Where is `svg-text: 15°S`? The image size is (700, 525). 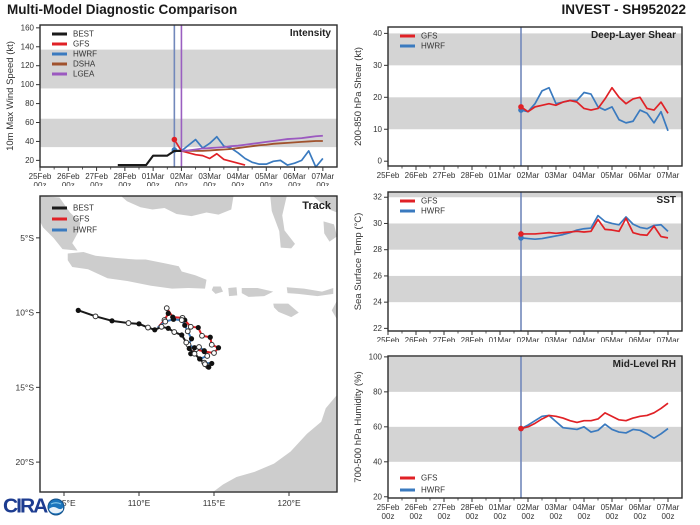 svg-text: 15°S is located at coordinates (24, 387).